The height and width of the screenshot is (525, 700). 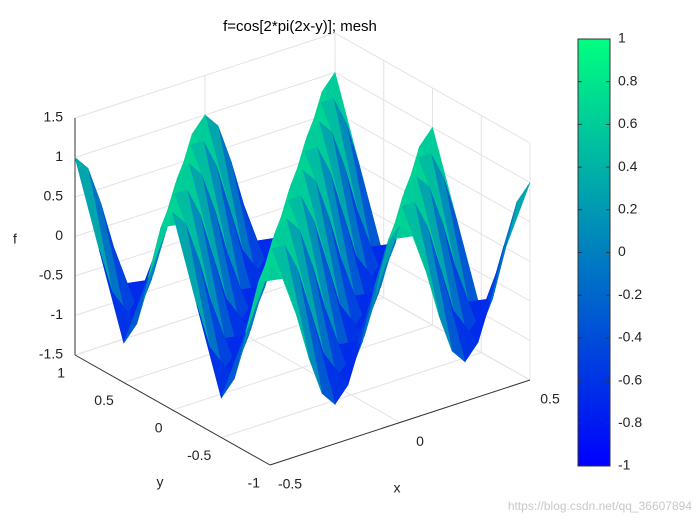 What do you see at coordinates (300, 26) in the screenshot?
I see `chart-title: f=cos[2*pi(2x-y)]; mesh` at bounding box center [300, 26].